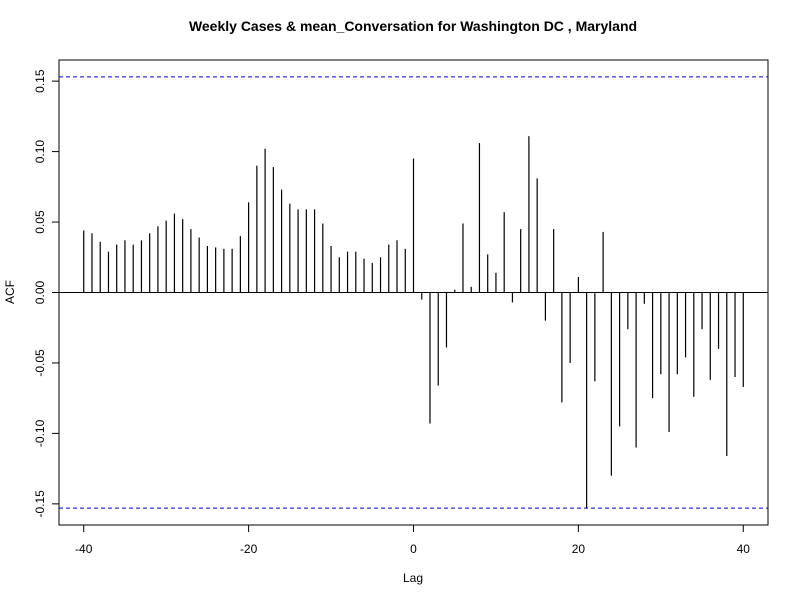 The image size is (800, 600). What do you see at coordinates (413, 578) in the screenshot?
I see `x-axis-label: Lag` at bounding box center [413, 578].